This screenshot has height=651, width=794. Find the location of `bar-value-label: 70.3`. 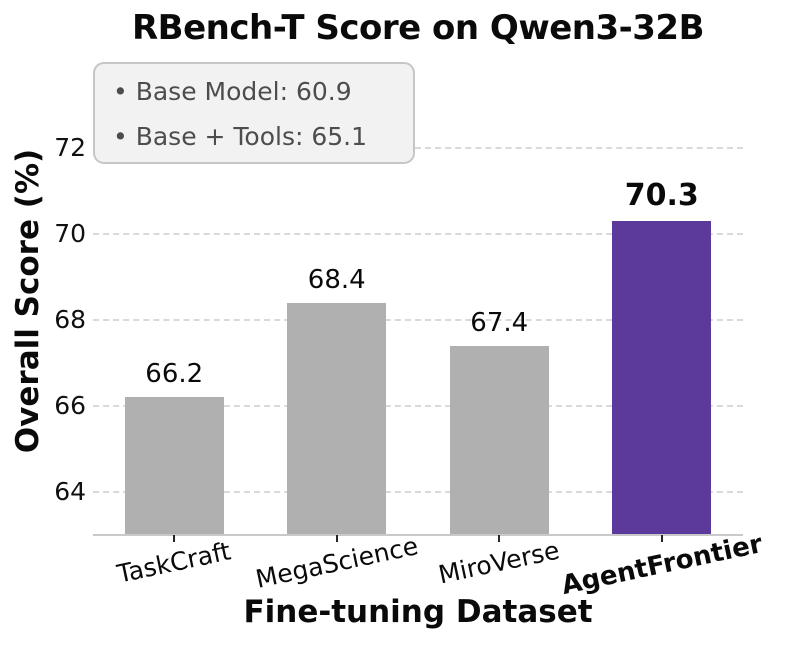

bar-value-label: 70.3 is located at coordinates (661, 196).